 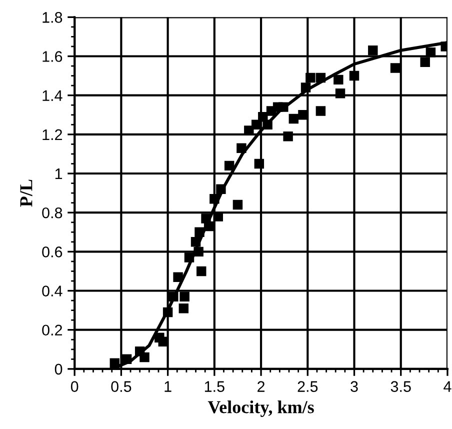 What do you see at coordinates (26, 193) in the screenshot?
I see `y-axis-title: P/L` at bounding box center [26, 193].